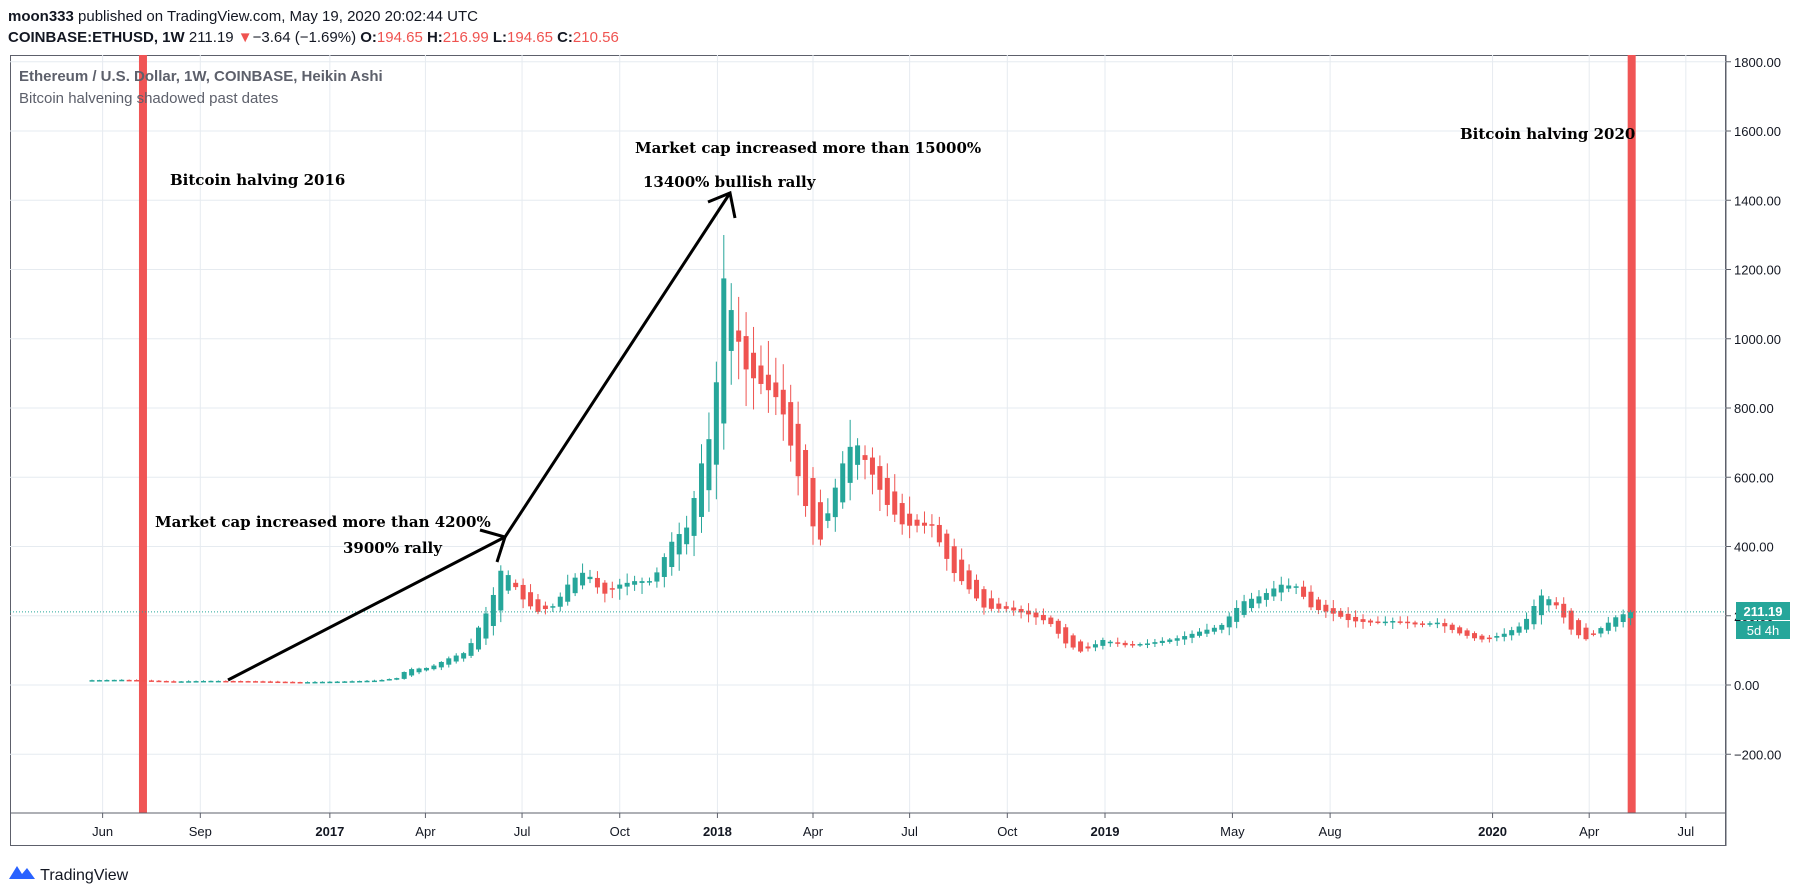 The height and width of the screenshot is (895, 1805). I want to click on price-tag-box, so click(1763, 611).